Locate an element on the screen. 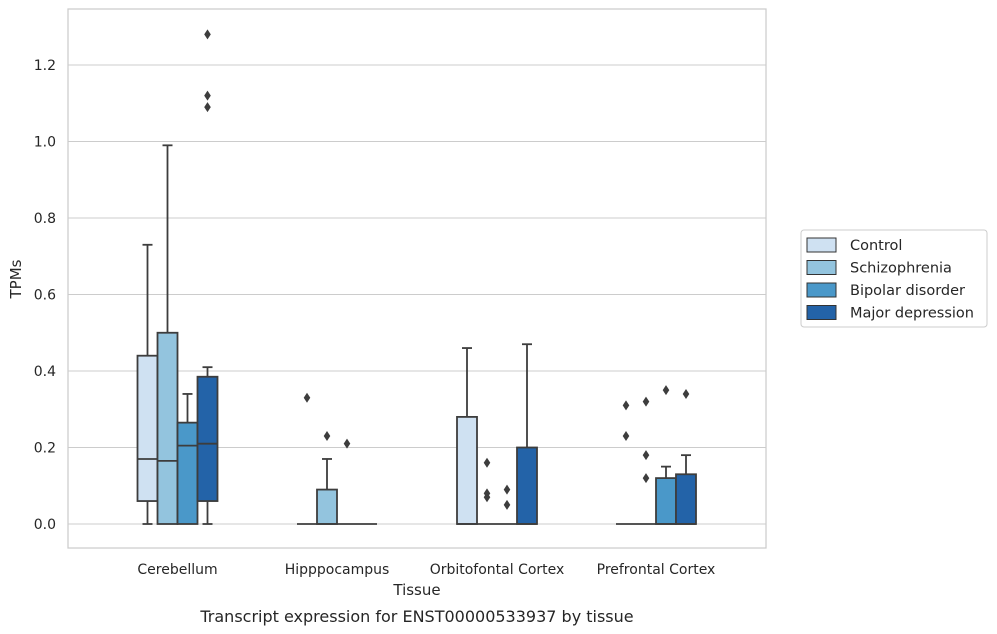 The width and height of the screenshot is (997, 634). y-axis-ticks: 0.0 0.2 0.4 0.6 0.8 1.0 1.2 is located at coordinates (45, 295).